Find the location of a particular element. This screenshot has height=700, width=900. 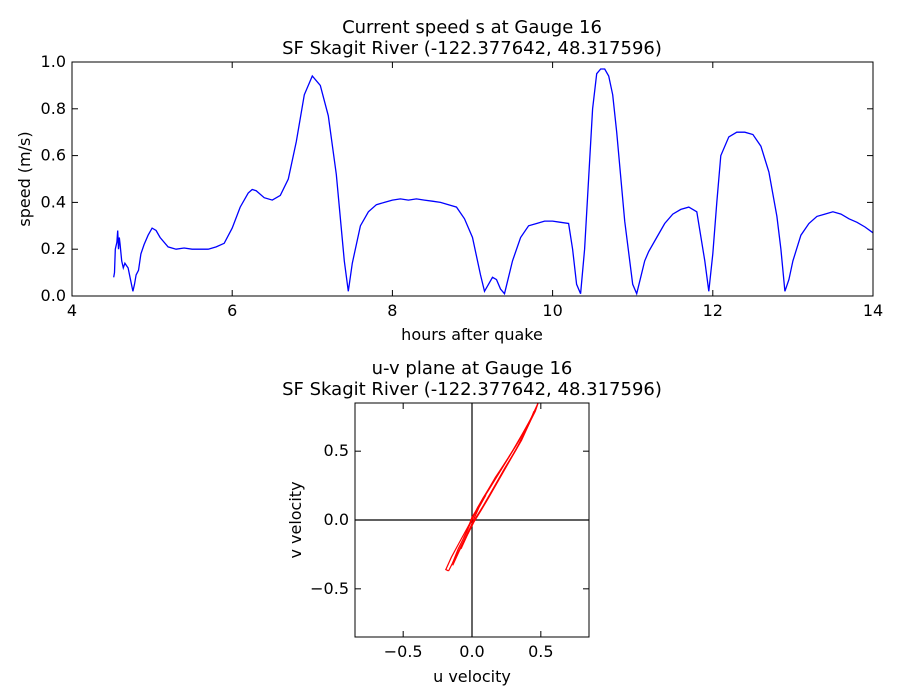

uv-chart-ticks: −0.5 0.0 0.5 −0.5 0.0 0.5 is located at coordinates (449, 532).